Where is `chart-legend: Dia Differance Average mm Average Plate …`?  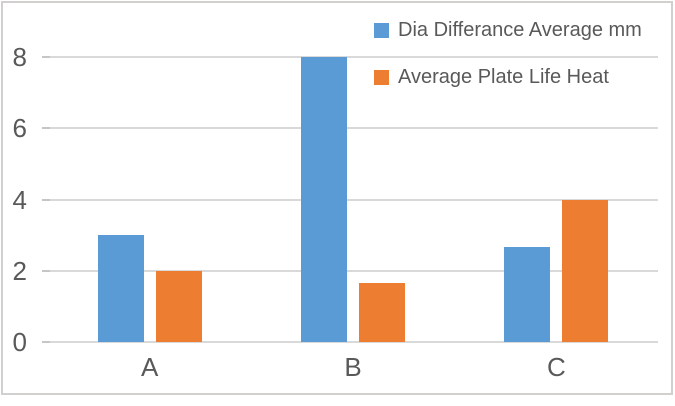 chart-legend: Dia Differance Average mm Average Plate … is located at coordinates (508, 64).